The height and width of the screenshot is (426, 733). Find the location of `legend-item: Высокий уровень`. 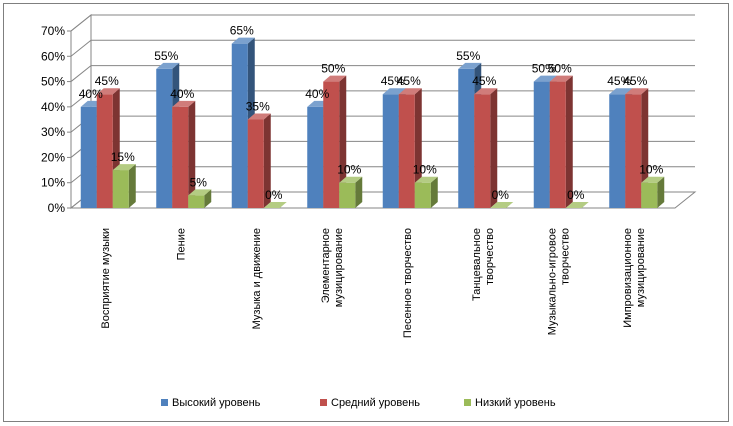

legend-item: Высокий уровень is located at coordinates (211, 403).